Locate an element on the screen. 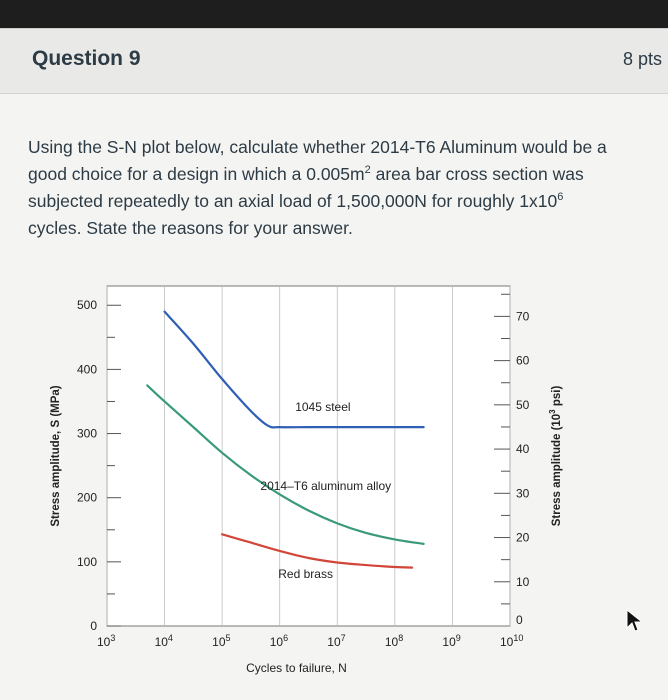  left-tick-label: 500 is located at coordinates (87, 305).